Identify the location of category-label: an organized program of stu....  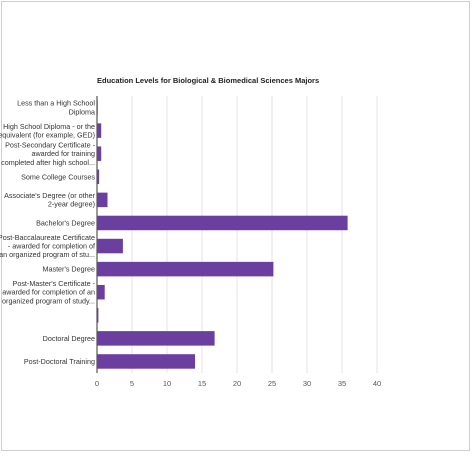
(47, 254).